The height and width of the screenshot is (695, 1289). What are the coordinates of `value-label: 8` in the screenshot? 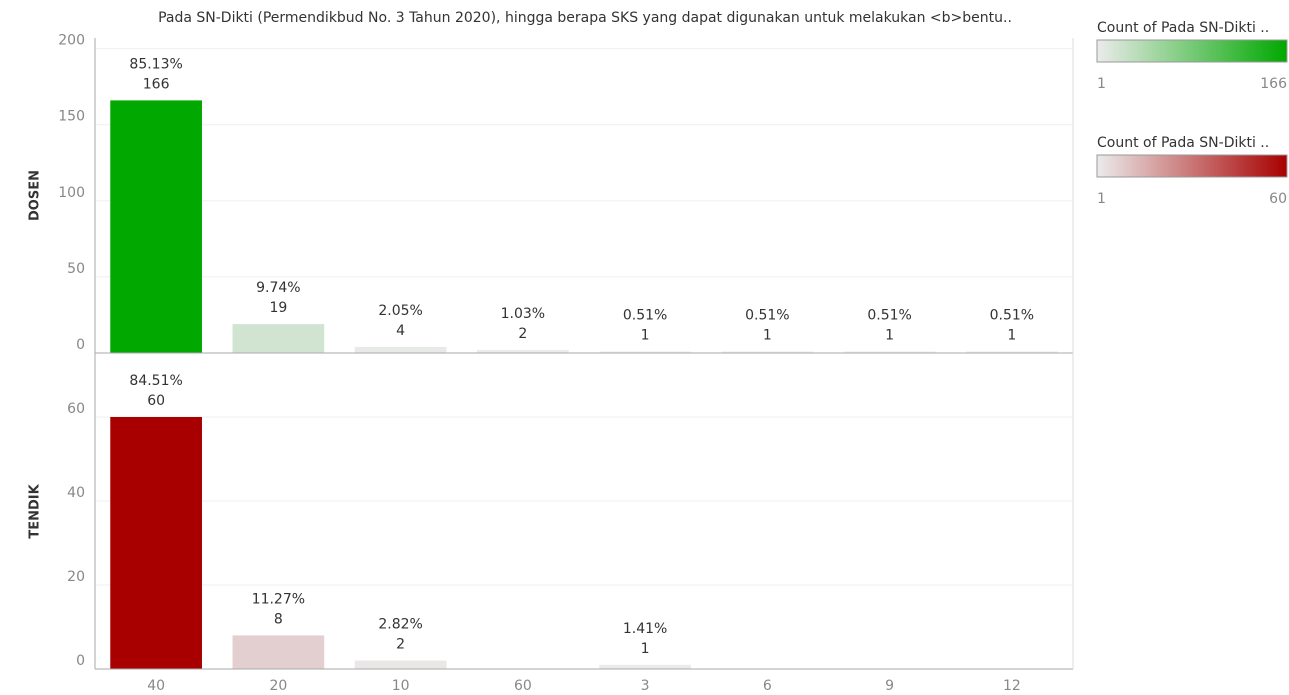 It's located at (278, 619).